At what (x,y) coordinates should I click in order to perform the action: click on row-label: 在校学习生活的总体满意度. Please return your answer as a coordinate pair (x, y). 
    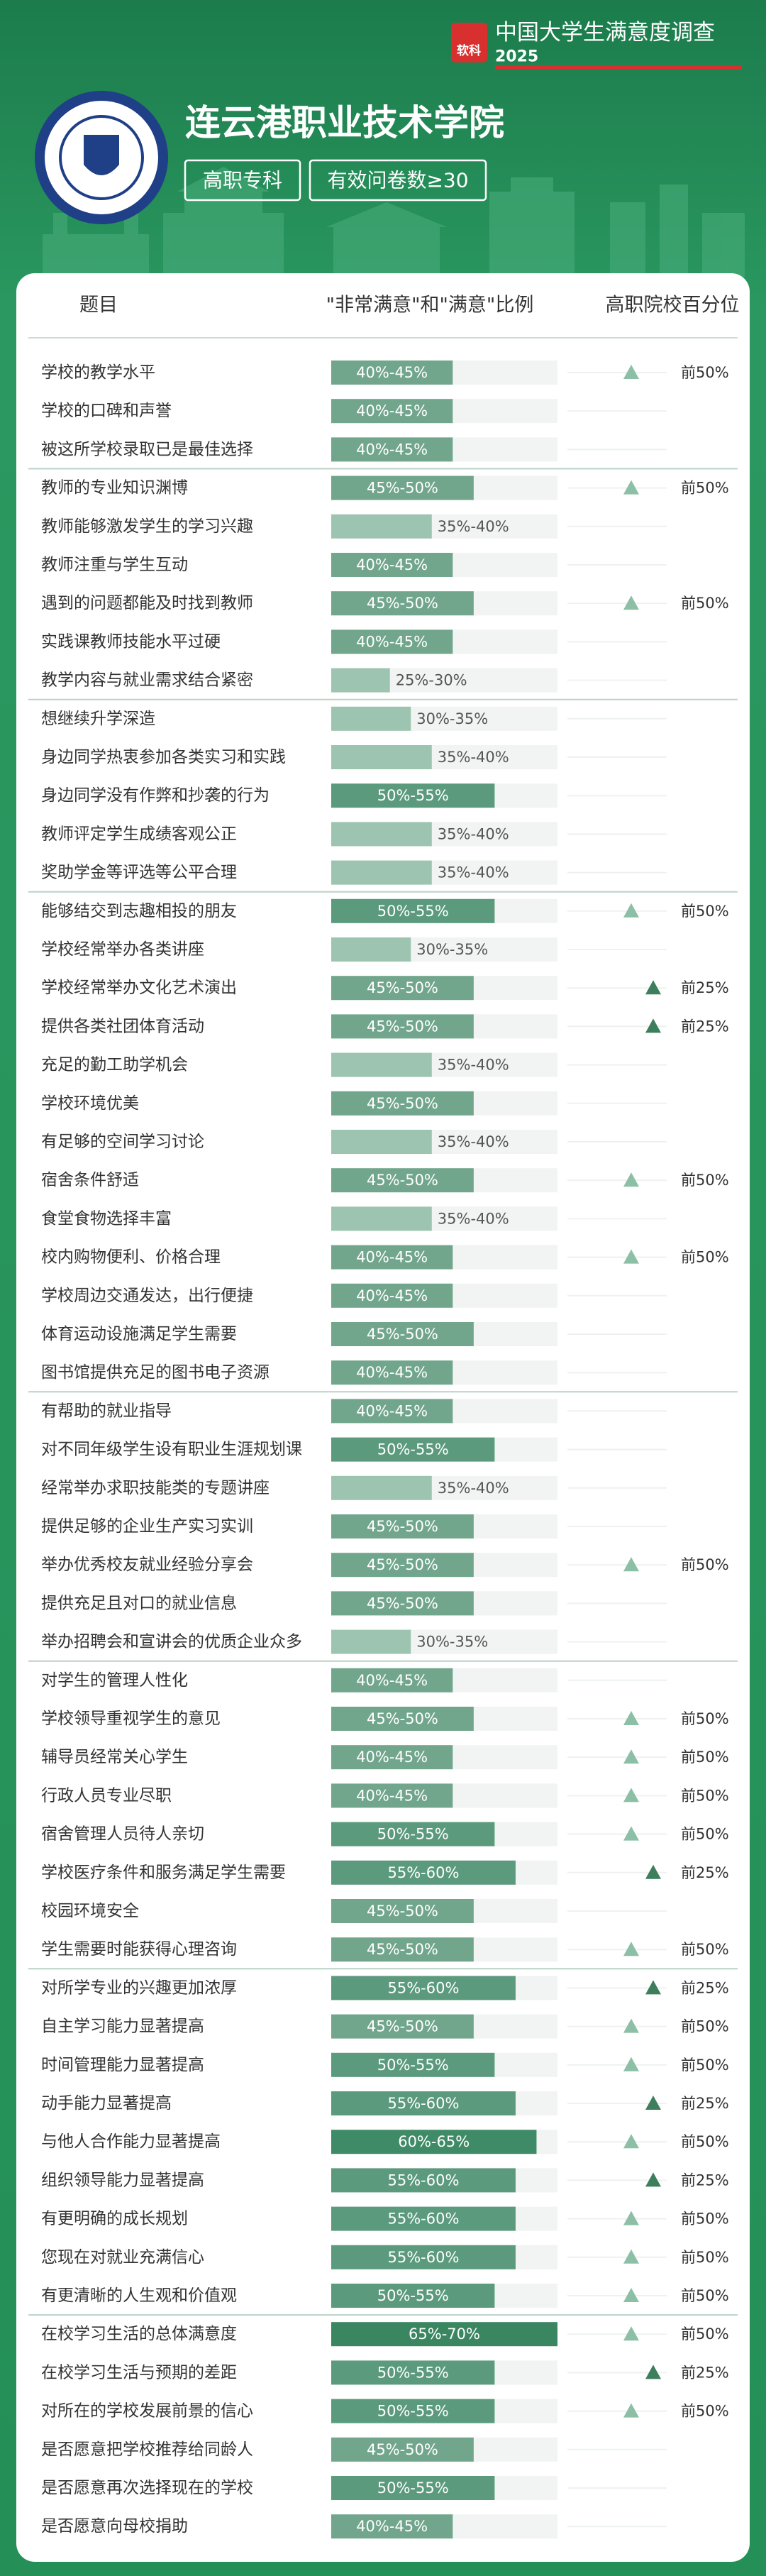
    Looking at the image, I should click on (139, 2334).